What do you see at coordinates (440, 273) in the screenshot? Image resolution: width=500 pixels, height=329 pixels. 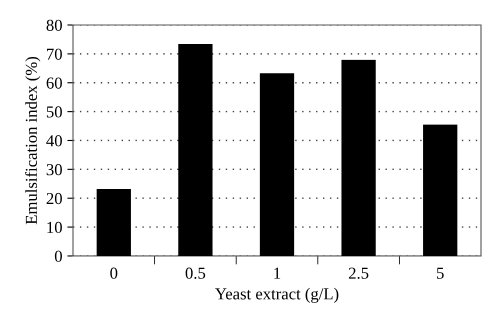 I see `x-tick-label: 5` at bounding box center [440, 273].